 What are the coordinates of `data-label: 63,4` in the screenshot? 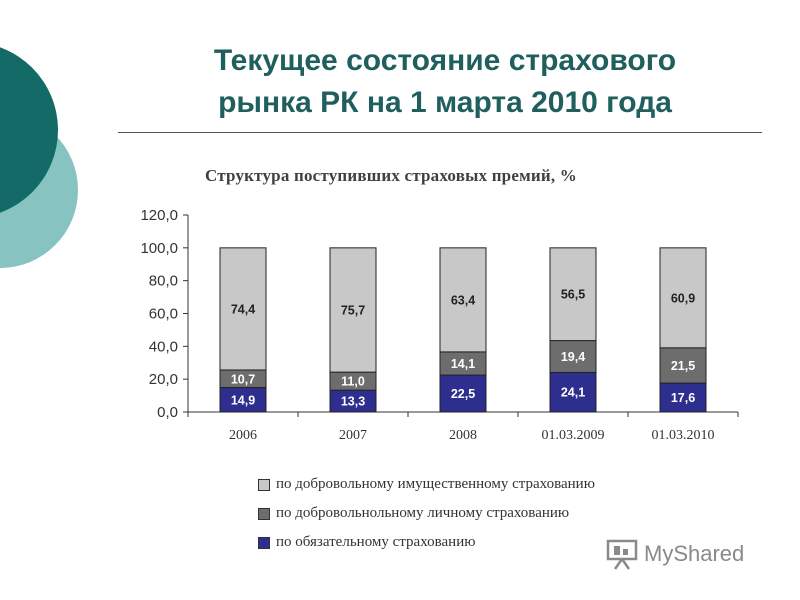 It's located at (463, 300).